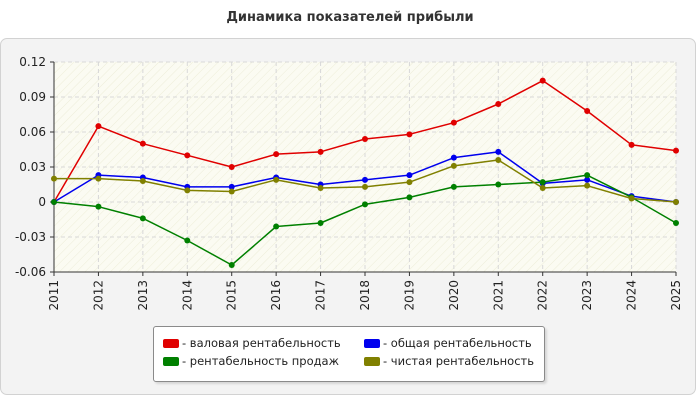  What do you see at coordinates (54, 295) in the screenshot?
I see `x-tick-label: 2011` at bounding box center [54, 295].